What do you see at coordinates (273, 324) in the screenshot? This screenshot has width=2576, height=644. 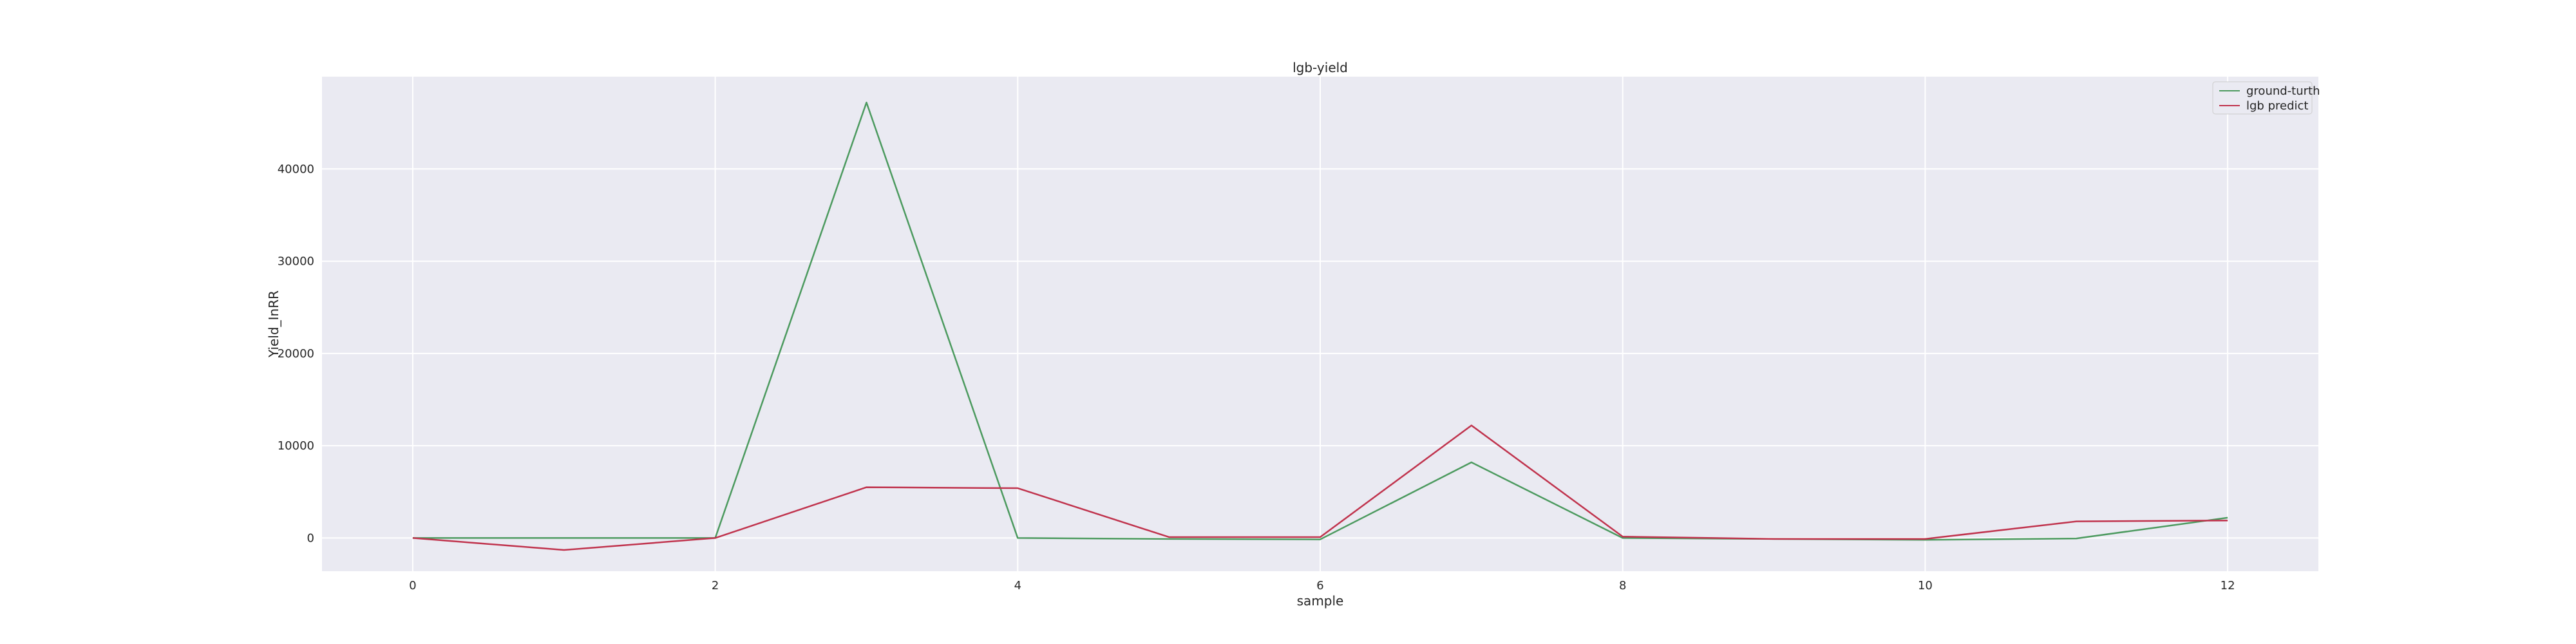 I see `y-axis-label: Yield_InRR` at bounding box center [273, 324].